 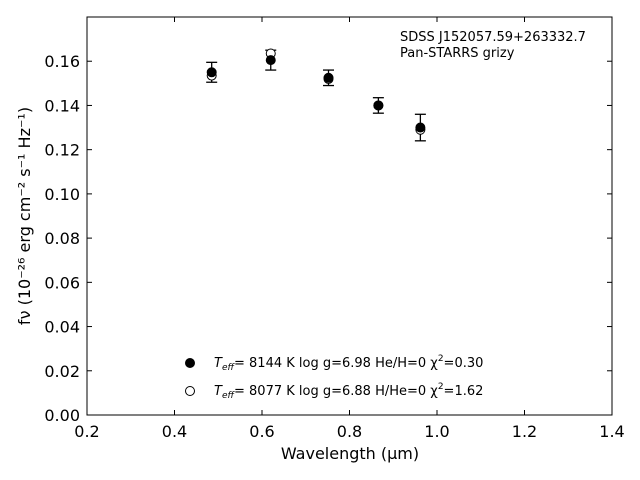 I want to click on x-tick-label: 1.2, so click(x=524, y=431).